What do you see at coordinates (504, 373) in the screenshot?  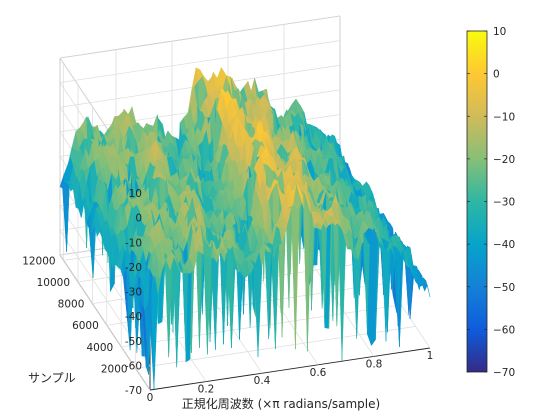 I see `colorbar-tick-label: −70` at bounding box center [504, 373].